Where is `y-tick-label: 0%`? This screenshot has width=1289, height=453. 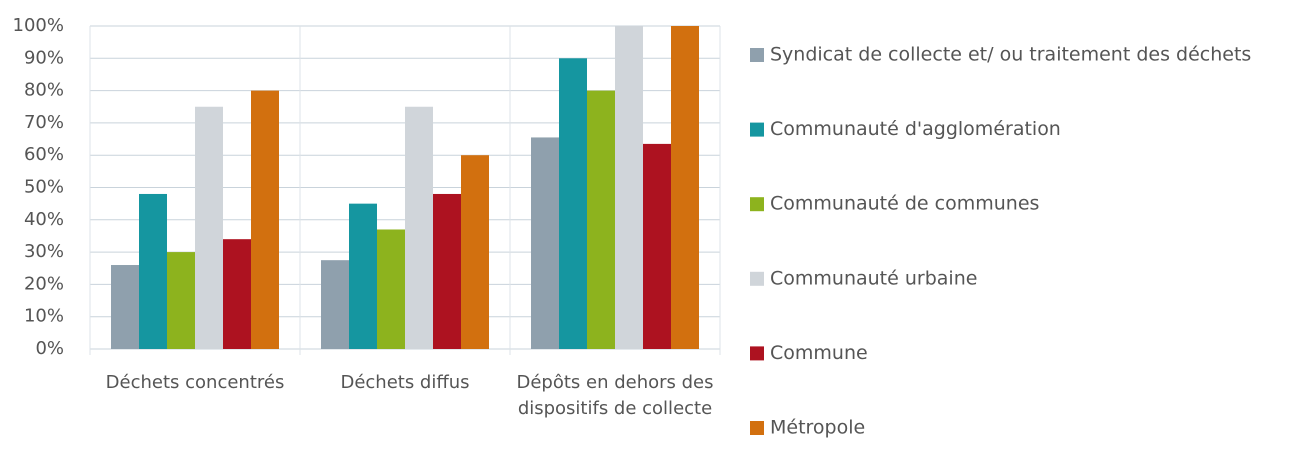
y-tick-label: 0% is located at coordinates (49, 348).